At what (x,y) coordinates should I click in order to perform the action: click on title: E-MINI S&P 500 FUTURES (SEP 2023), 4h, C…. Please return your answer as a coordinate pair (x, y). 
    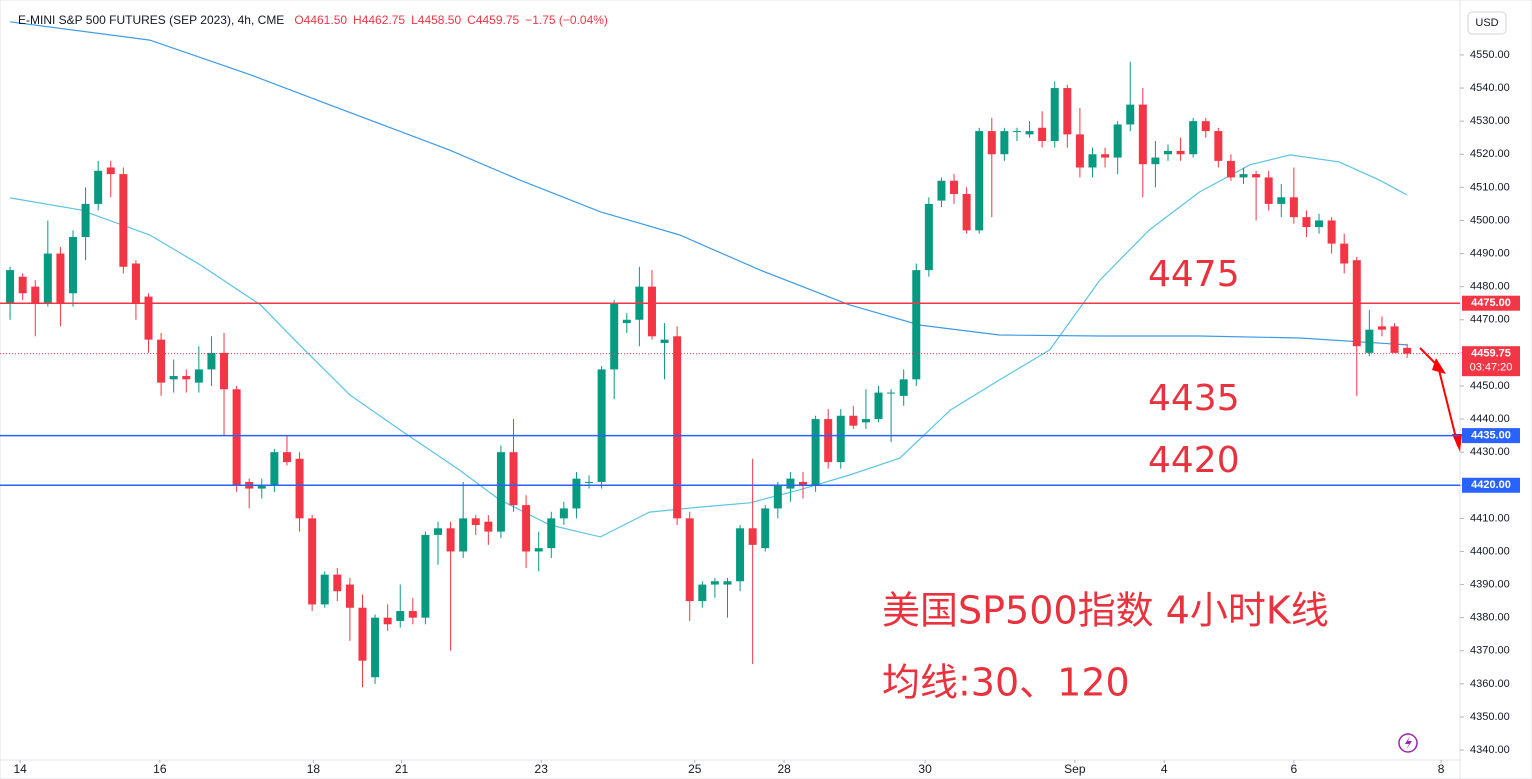
    Looking at the image, I should click on (151, 20).